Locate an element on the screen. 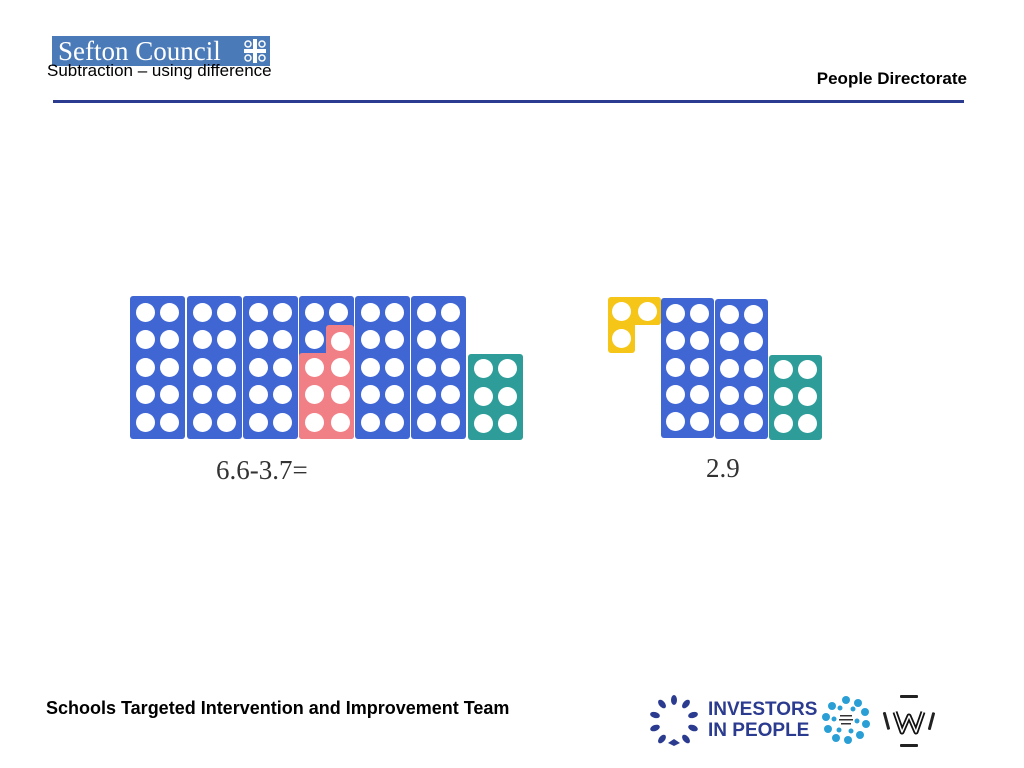  sefton-council-logo: Sefton Council is located at coordinates (161, 51).